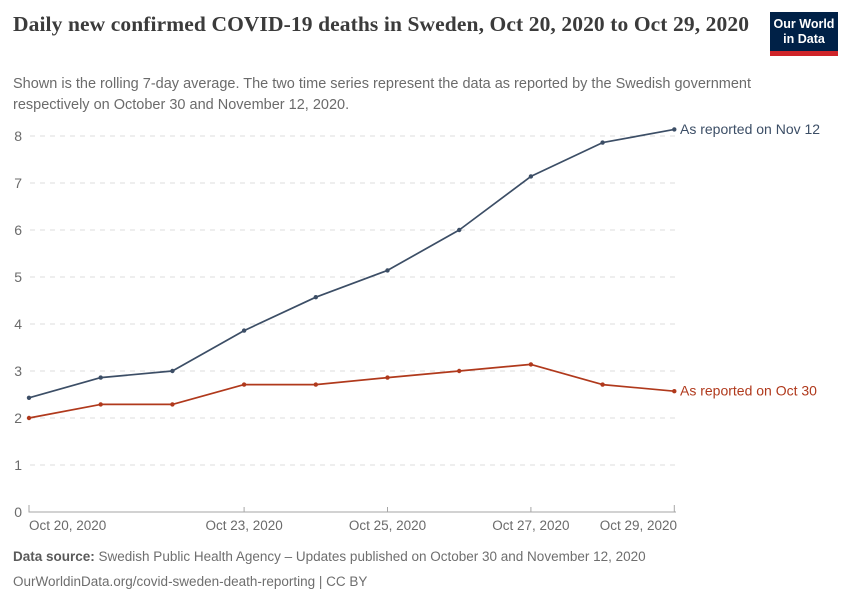 This screenshot has height=600, width=850. Describe the element at coordinates (18, 465) in the screenshot. I see `y-tick-label: 1` at that location.